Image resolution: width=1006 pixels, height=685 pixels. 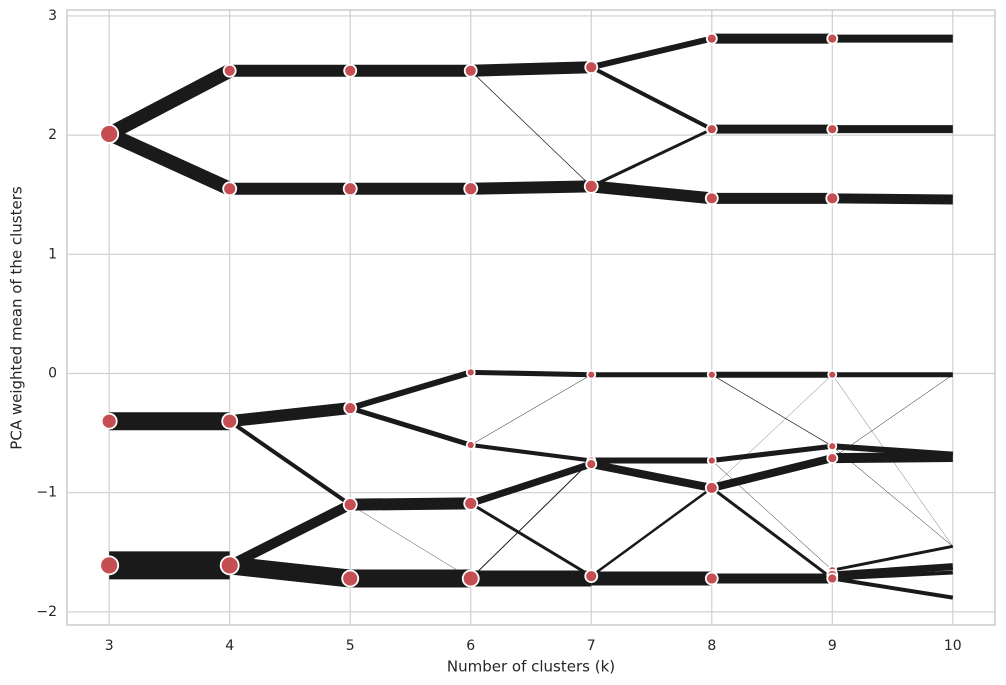 What do you see at coordinates (953, 646) in the screenshot?
I see `x-tick-label: 10` at bounding box center [953, 646].